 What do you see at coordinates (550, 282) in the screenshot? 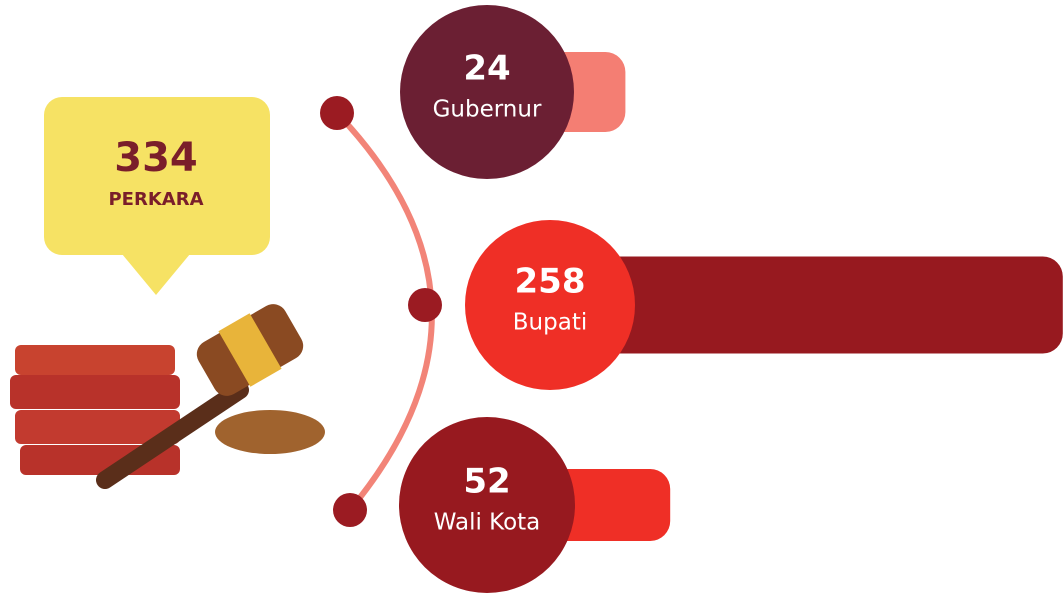
I see `value-label: 258` at bounding box center [550, 282].